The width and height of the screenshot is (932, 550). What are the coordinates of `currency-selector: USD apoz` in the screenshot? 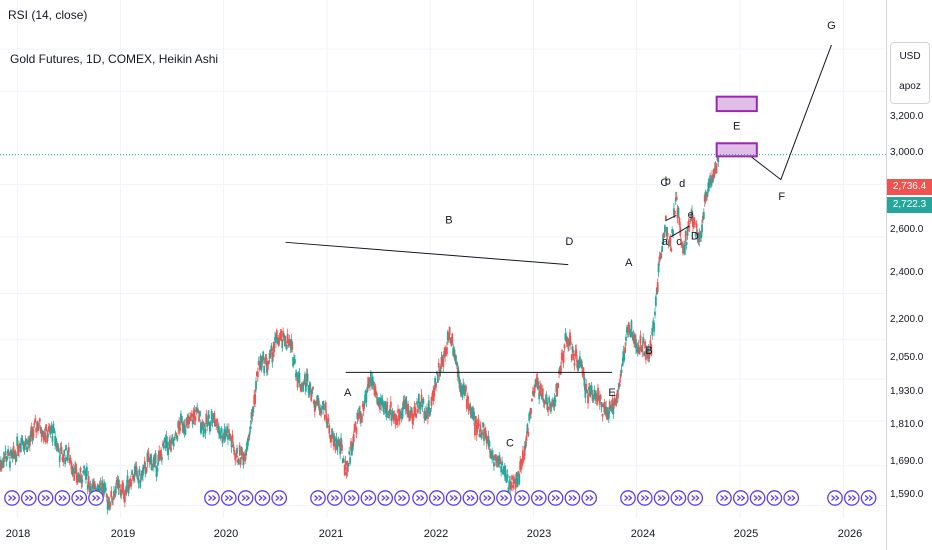 It's located at (910, 73).